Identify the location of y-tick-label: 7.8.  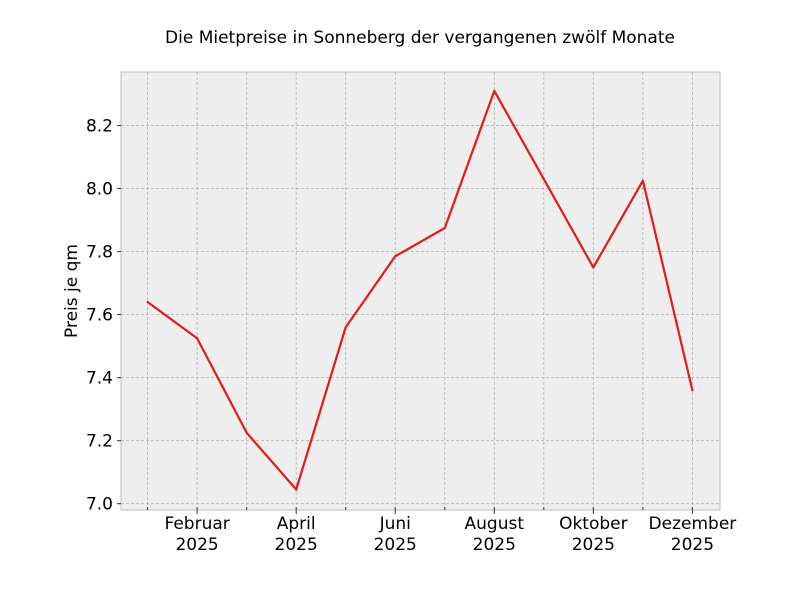
(99, 253).